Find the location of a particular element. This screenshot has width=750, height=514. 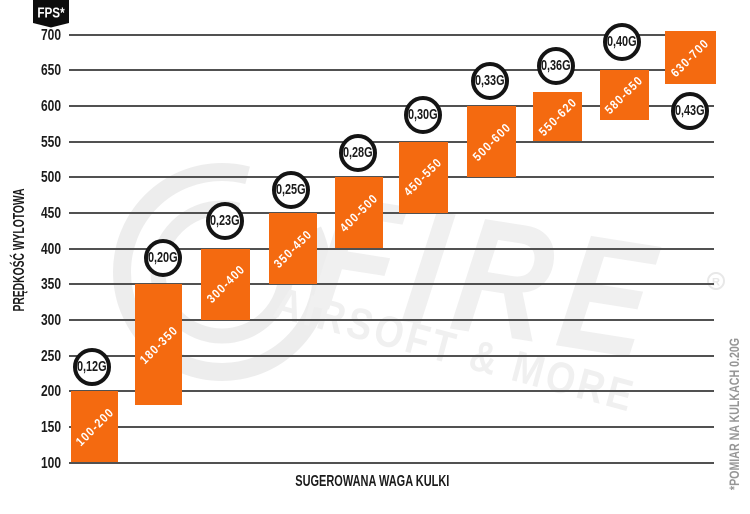

svg-text: R is located at coordinates (716, 283).